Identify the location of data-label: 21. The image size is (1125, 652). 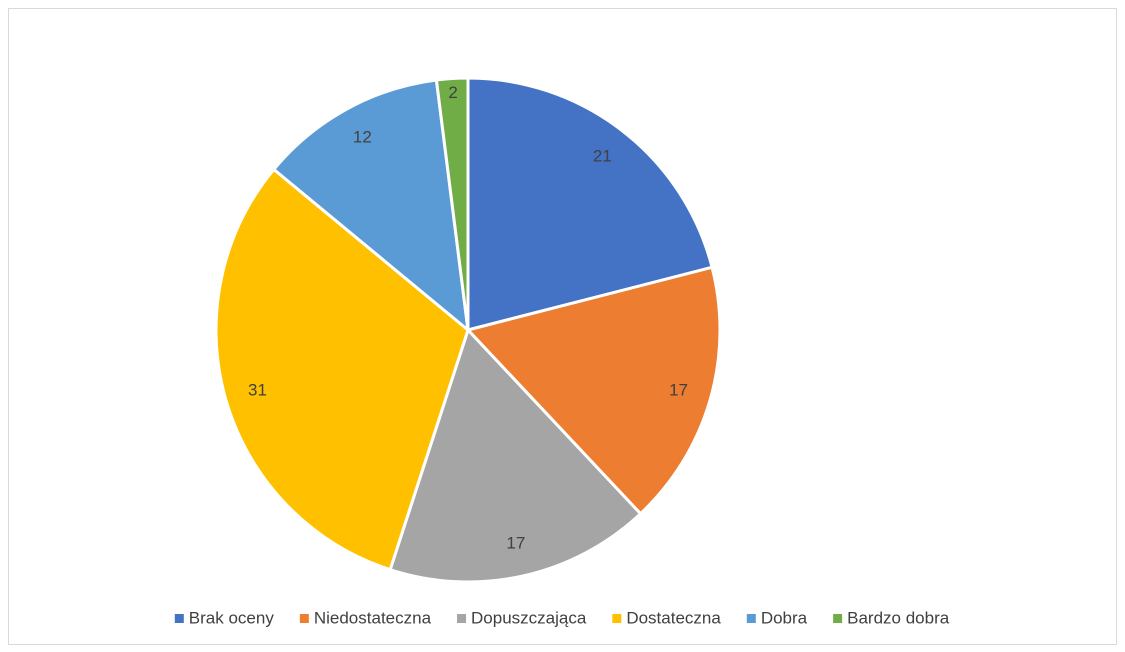
(602, 155).